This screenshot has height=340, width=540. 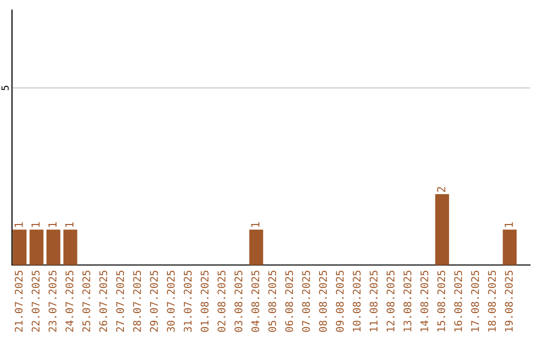 I want to click on x-tick-label: 09.08.2025, so click(x=340, y=301).